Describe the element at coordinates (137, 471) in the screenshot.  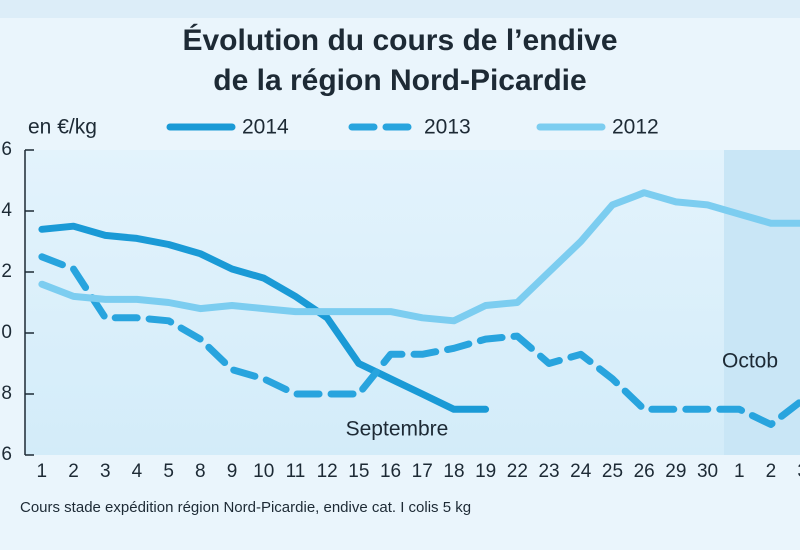
I see `x-tick-label: 4` at that location.